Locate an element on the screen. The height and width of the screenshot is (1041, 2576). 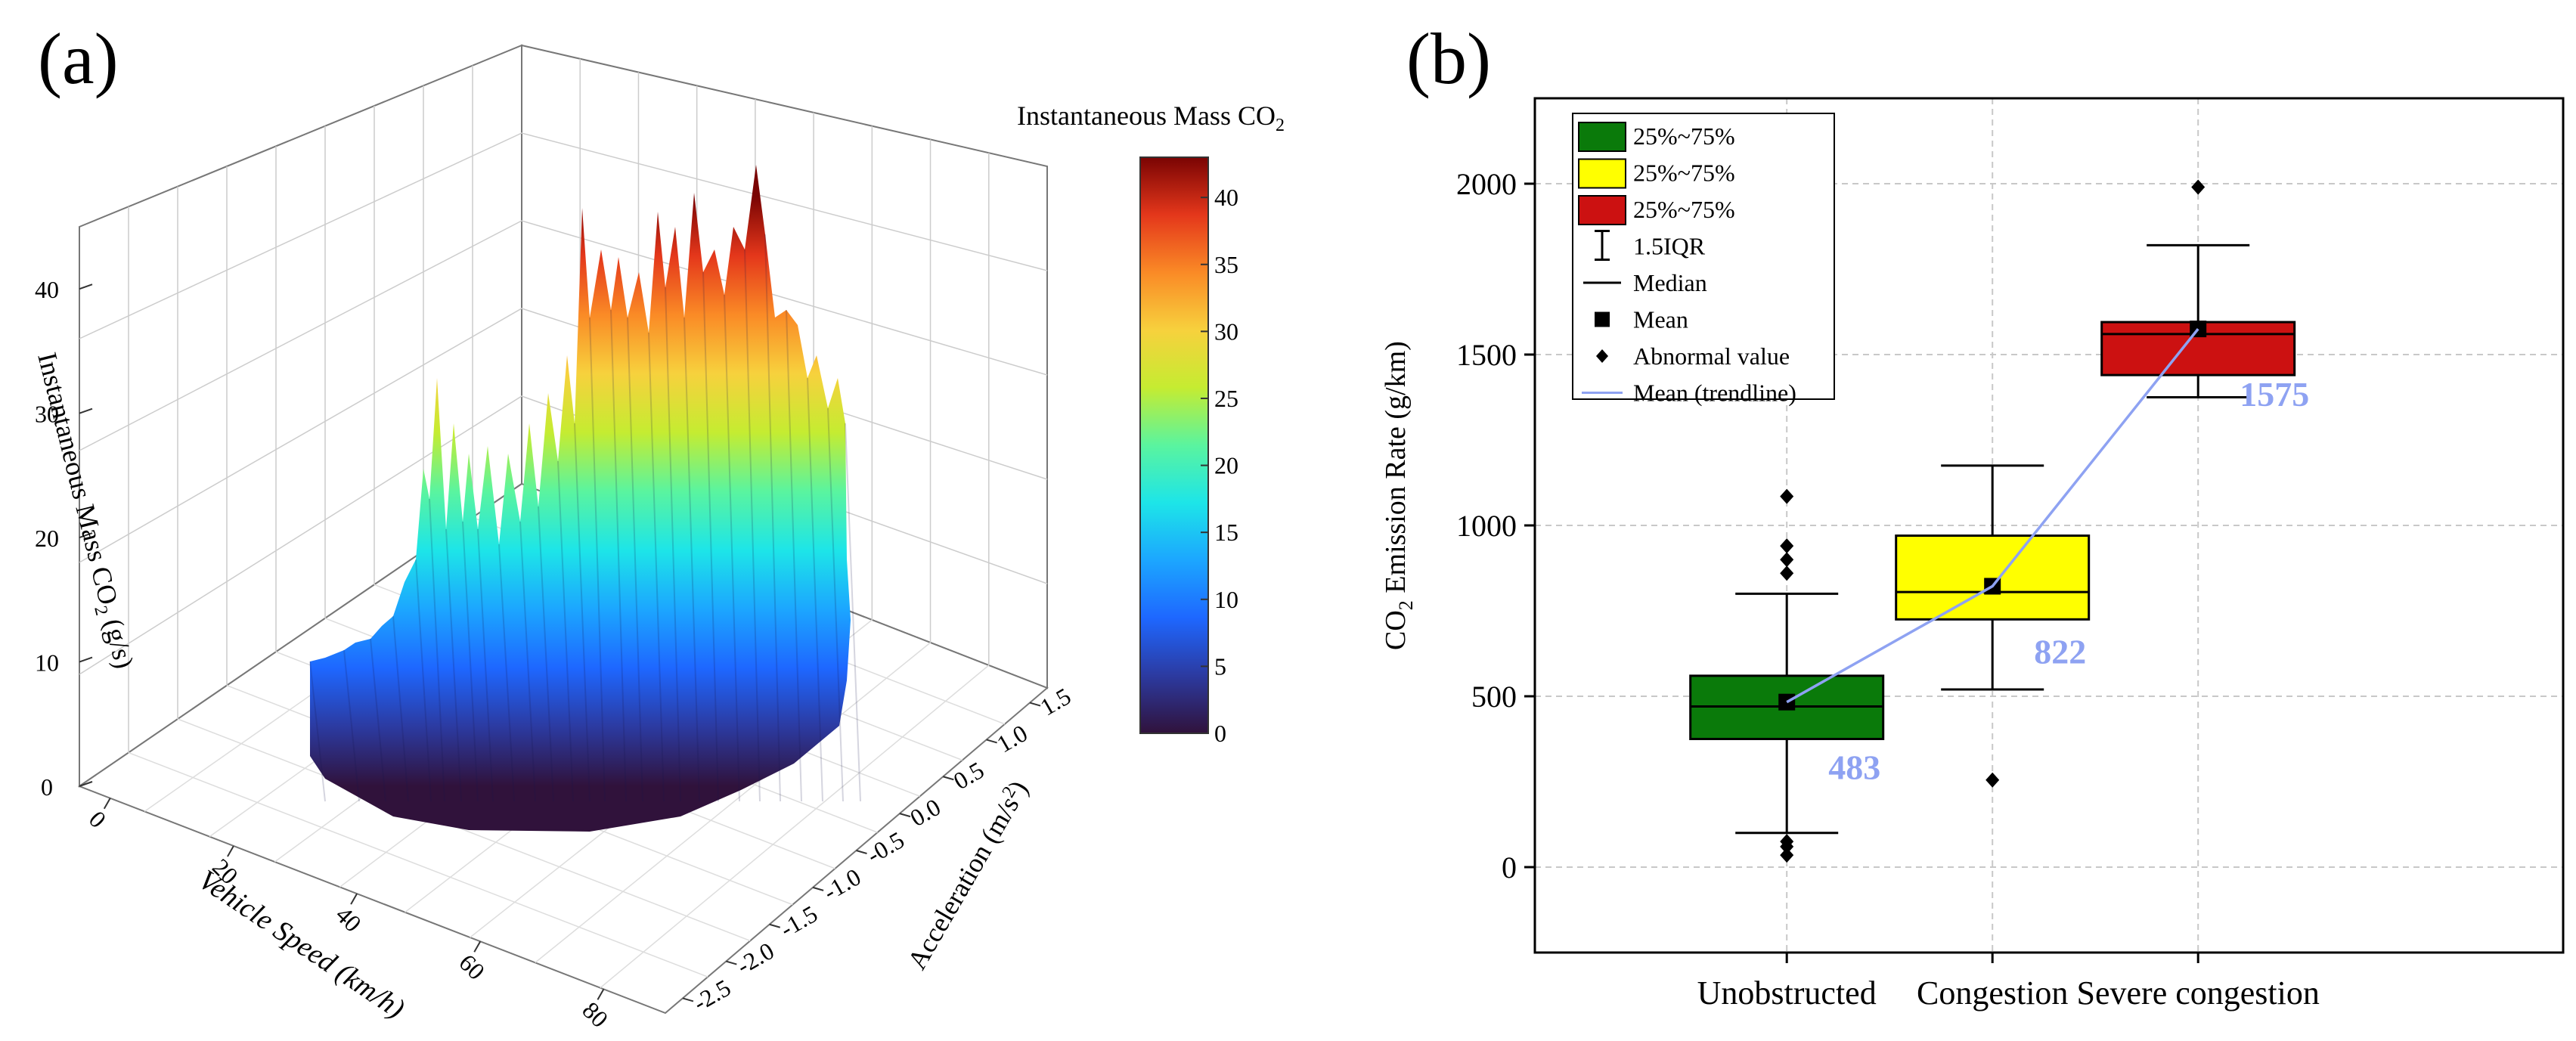
surface is located at coordinates (585, 499).